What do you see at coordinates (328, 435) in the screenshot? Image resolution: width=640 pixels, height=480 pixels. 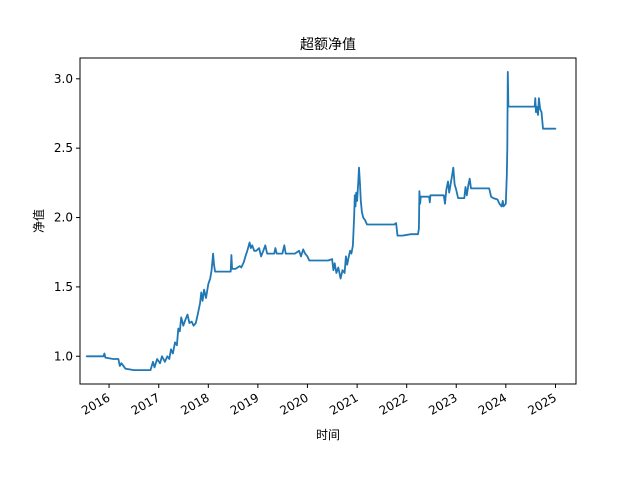 I see `x-axis-title: 时间` at bounding box center [328, 435].